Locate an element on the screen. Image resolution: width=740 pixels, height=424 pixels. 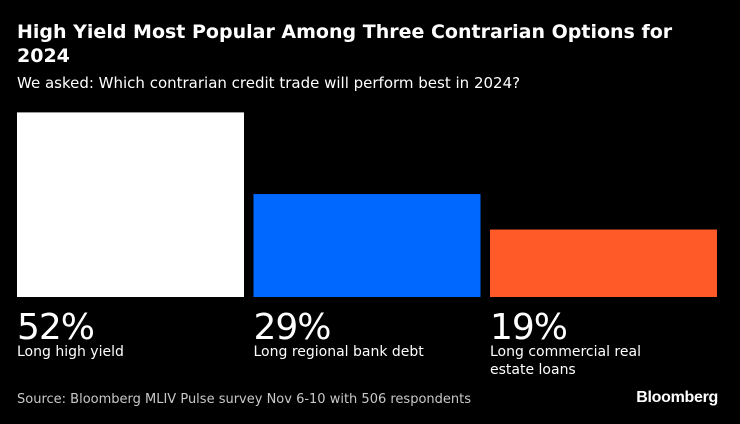
category-label-1: Long high yield is located at coordinates (70, 352).